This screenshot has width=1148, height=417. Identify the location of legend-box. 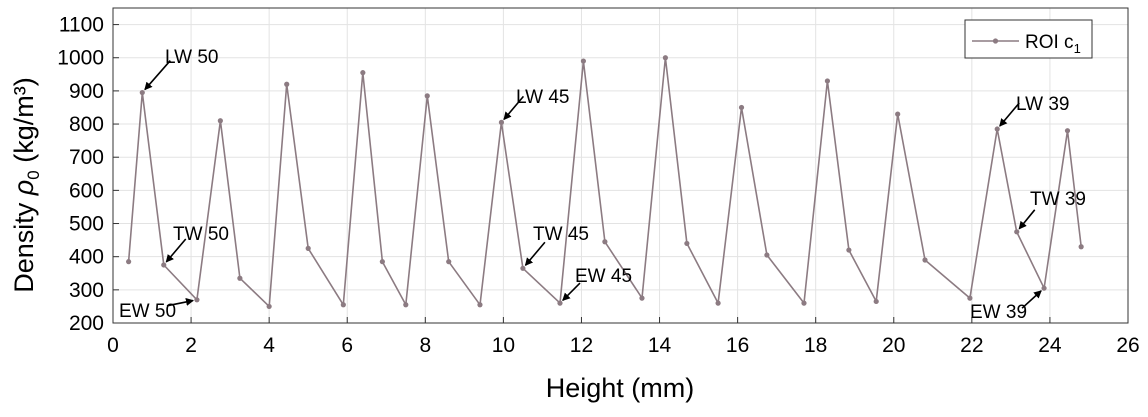
(1028, 39).